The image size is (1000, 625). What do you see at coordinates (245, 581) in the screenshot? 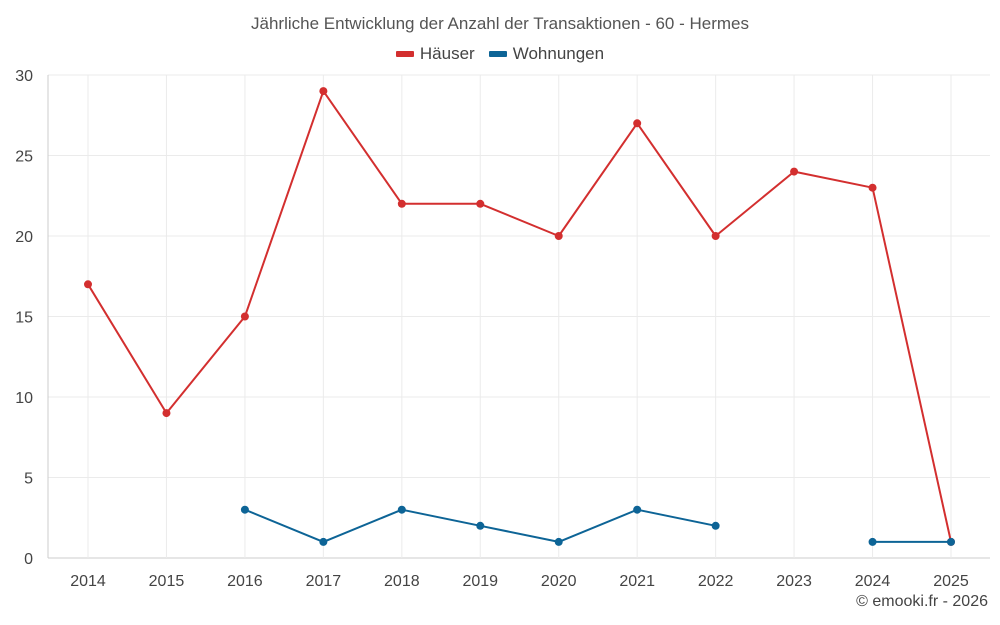
I see `x-tick-label: 2016` at bounding box center [245, 581].